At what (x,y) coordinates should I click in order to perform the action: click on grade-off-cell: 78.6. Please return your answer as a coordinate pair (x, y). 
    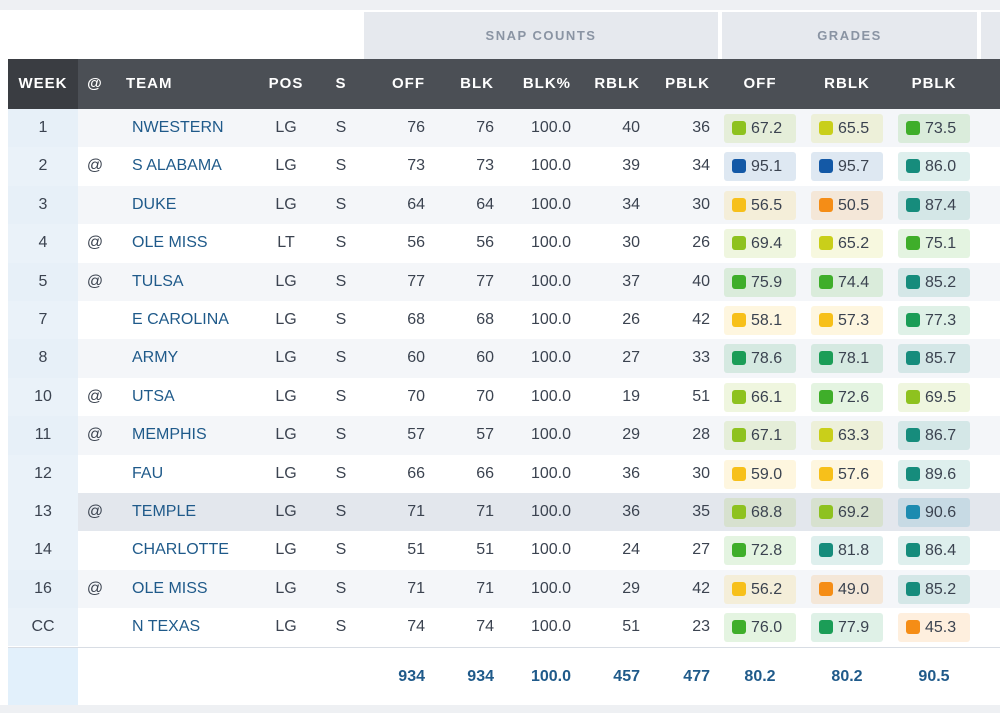
    Looking at the image, I should click on (760, 359).